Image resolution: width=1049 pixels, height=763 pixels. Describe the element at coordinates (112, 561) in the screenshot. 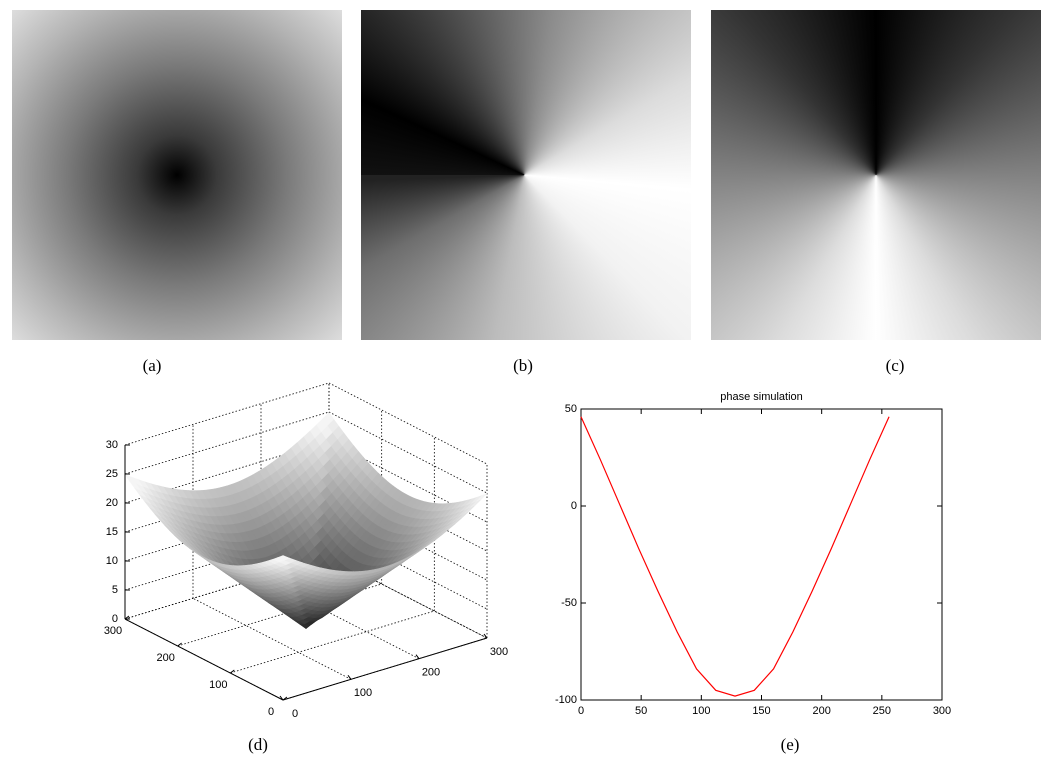

I see `z-tick-label: 10` at that location.